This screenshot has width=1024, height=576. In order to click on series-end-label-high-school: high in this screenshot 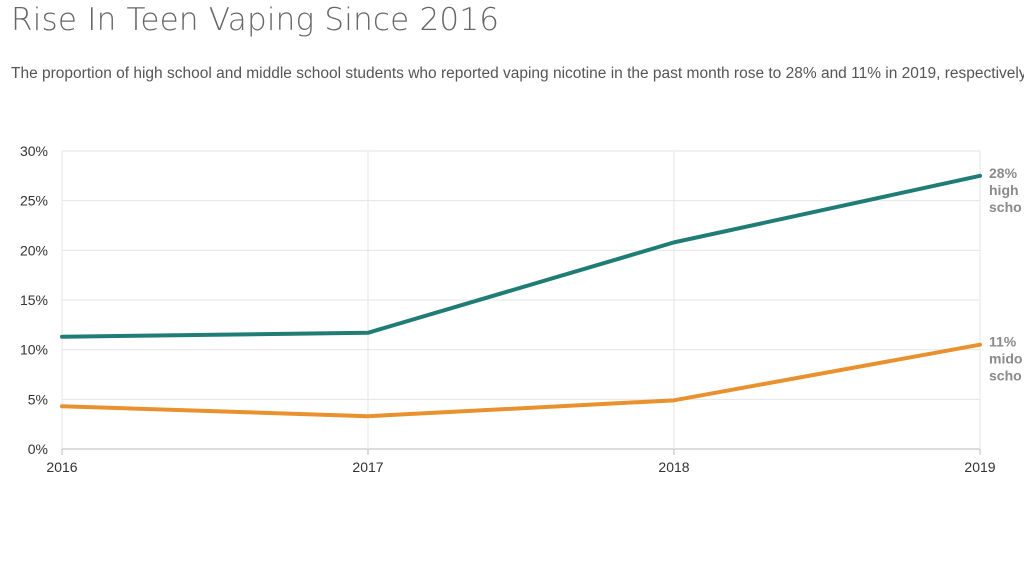, I will do `click(1004, 190)`.